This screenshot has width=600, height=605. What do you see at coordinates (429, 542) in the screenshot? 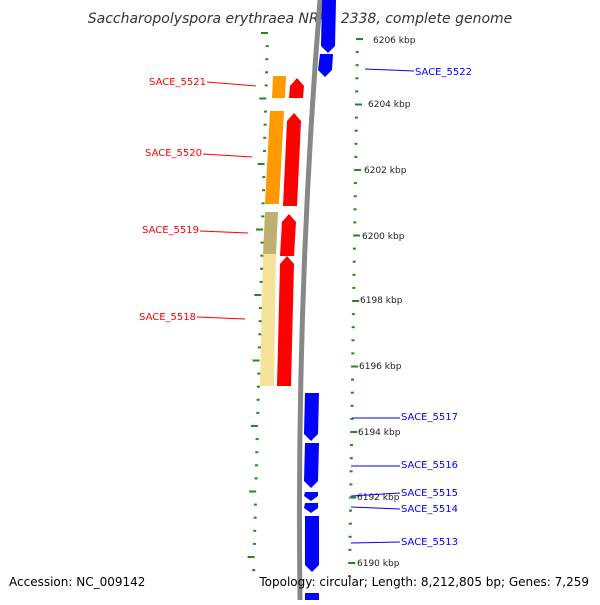
I see `gene-label-sace-5513: SACE_5513` at bounding box center [429, 542].